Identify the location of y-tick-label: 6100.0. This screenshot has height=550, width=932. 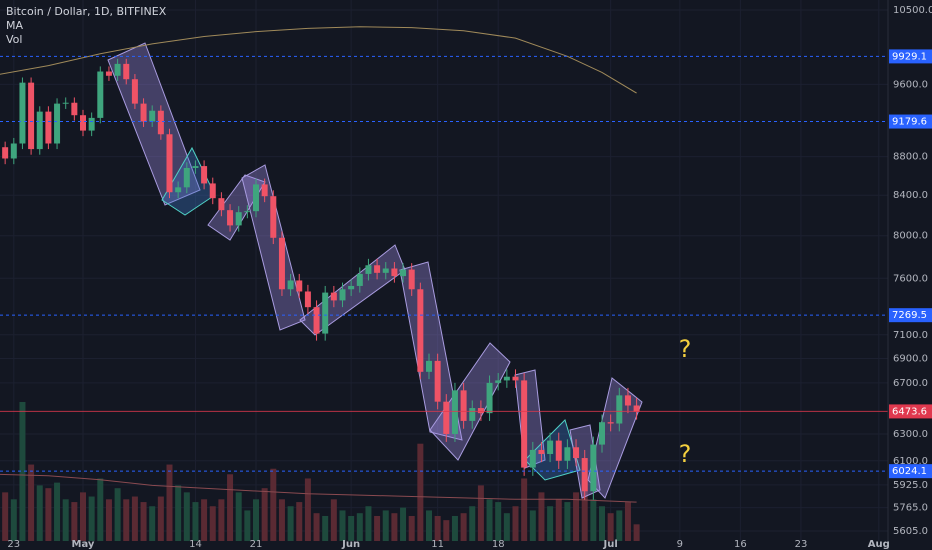
(910, 461).